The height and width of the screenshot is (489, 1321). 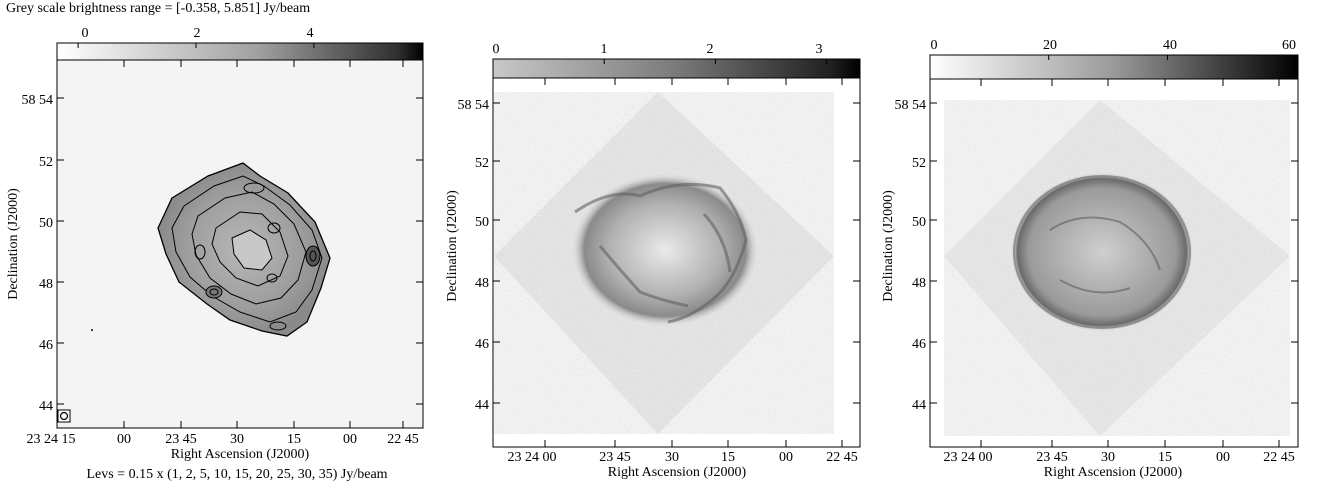 I want to click on x-ticklabel: 23 24 15, so click(x=51, y=439).